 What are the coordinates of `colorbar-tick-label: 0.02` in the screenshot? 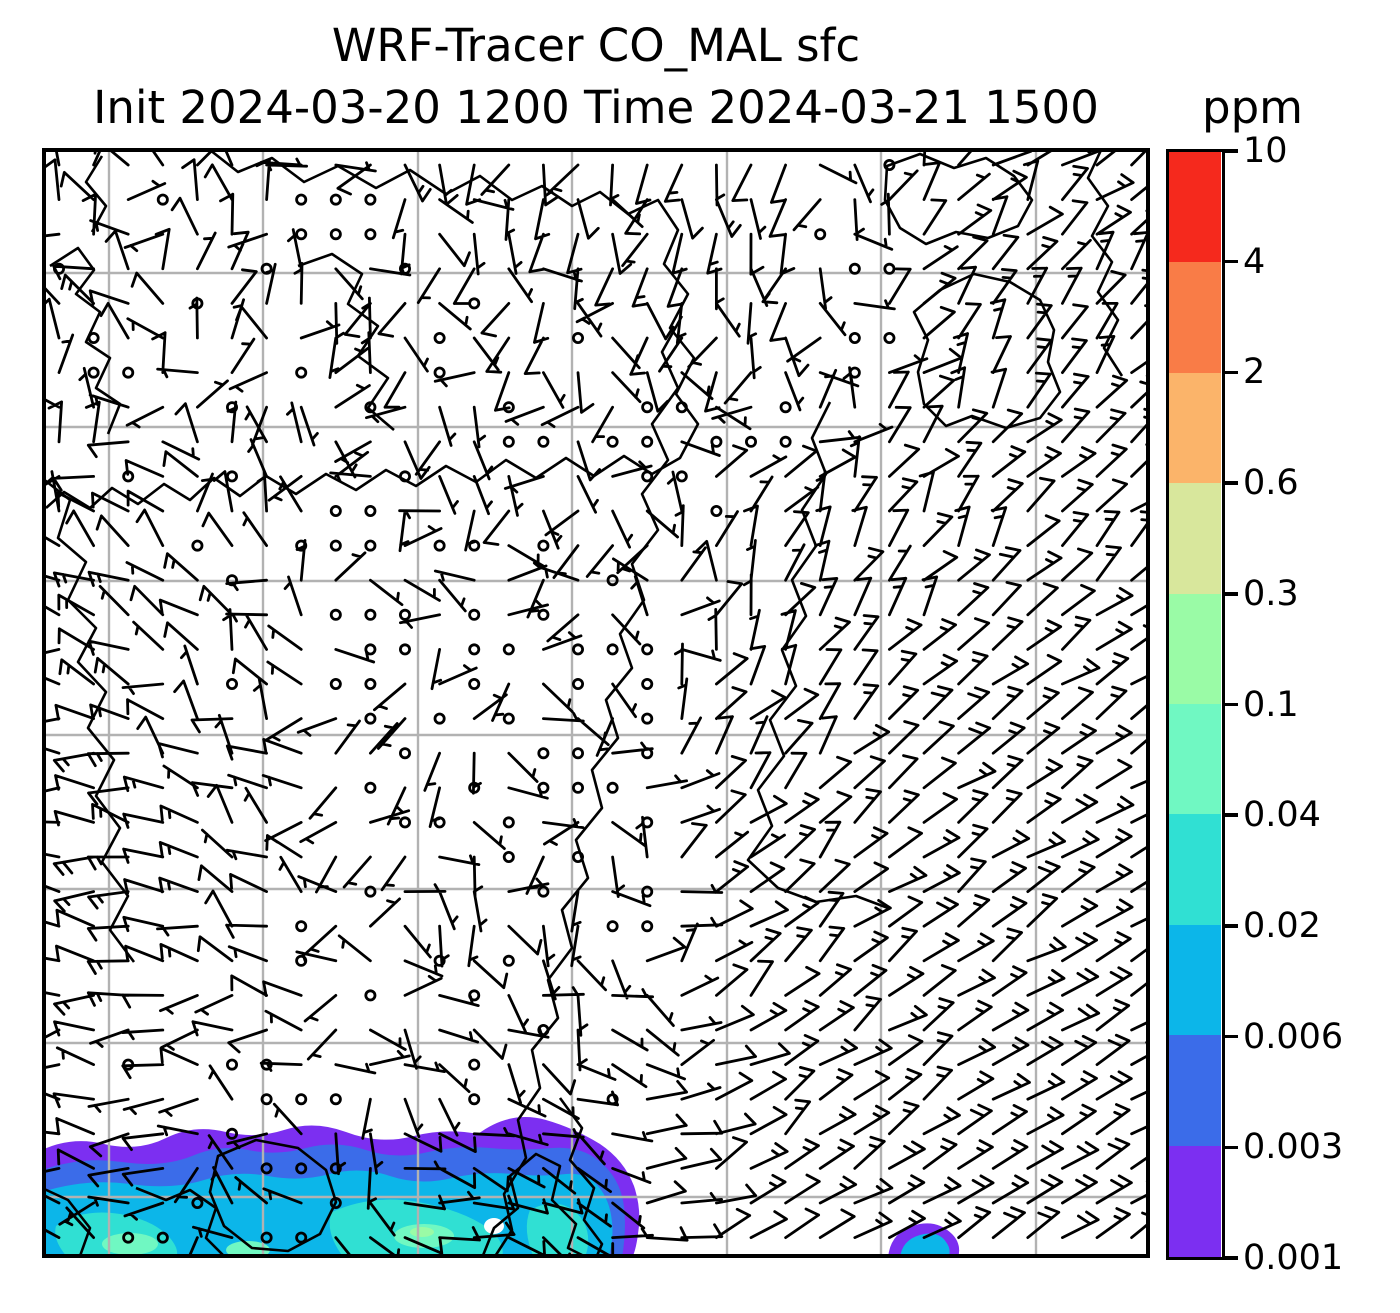 It's located at (1282, 925).